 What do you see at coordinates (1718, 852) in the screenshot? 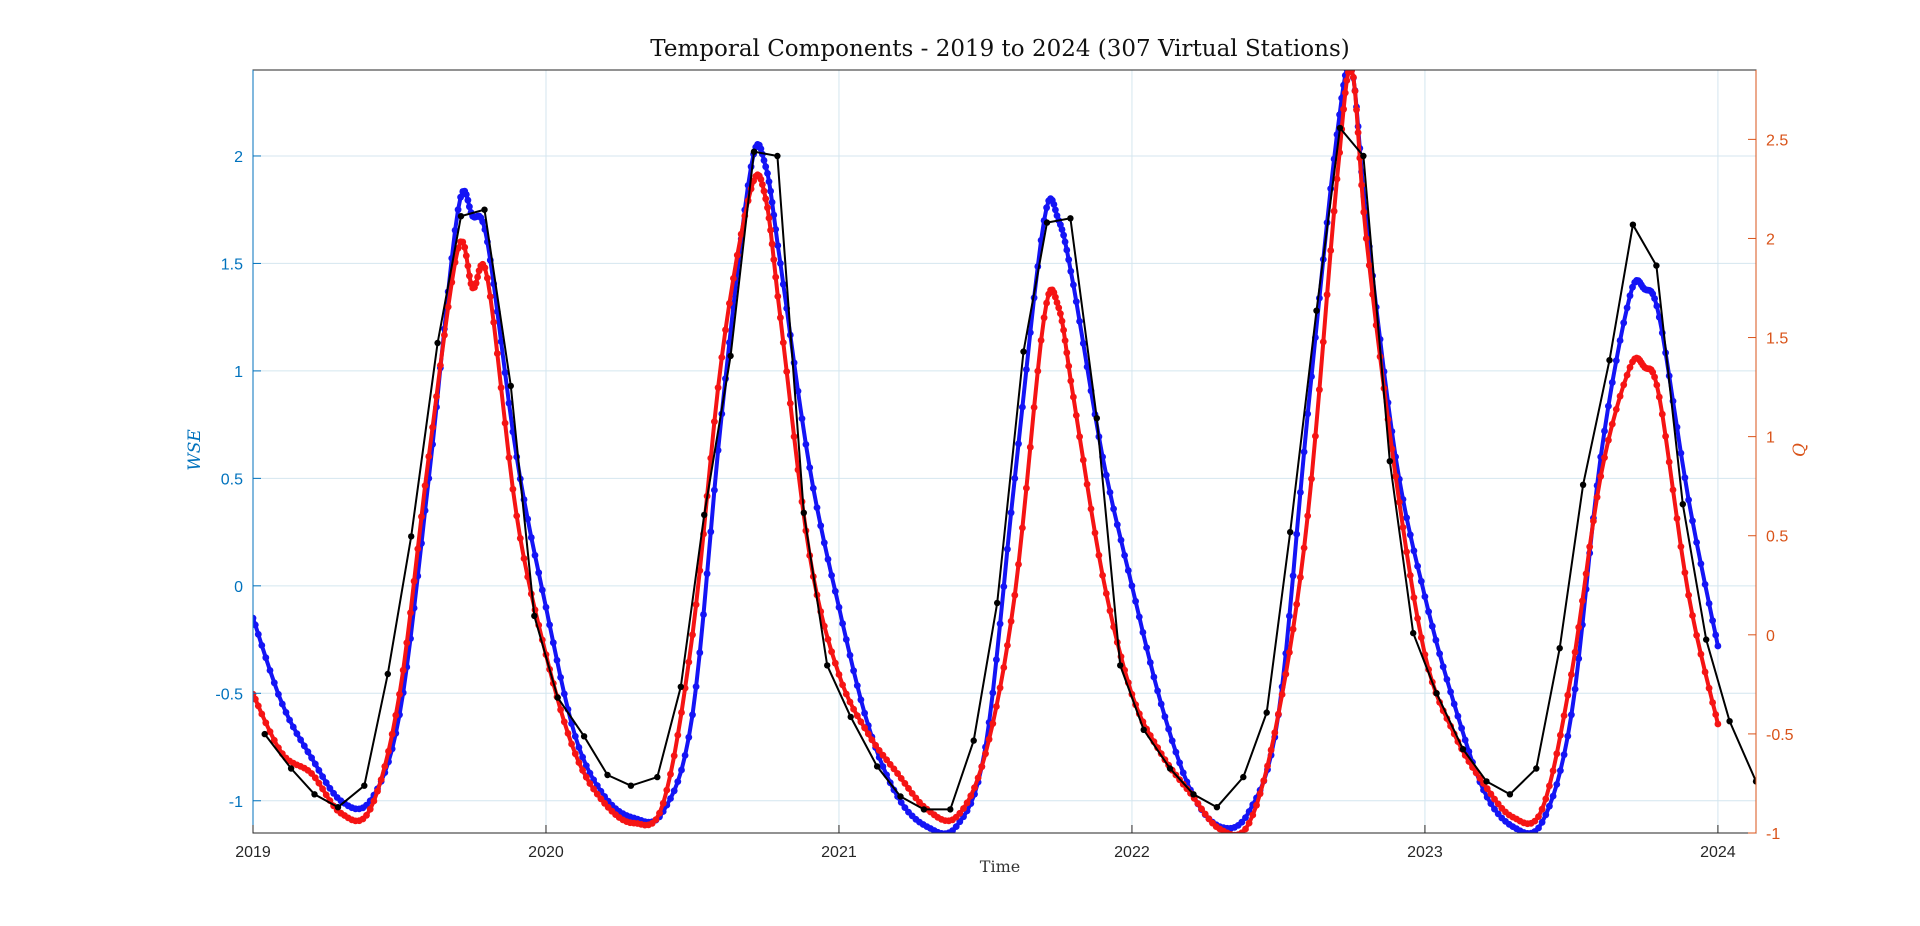
I see `x-tick-label: 2024` at bounding box center [1718, 852].